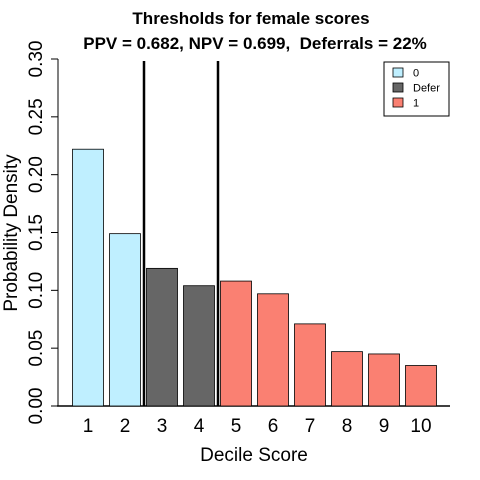 This screenshot has width=480, height=480. I want to click on x-tick-label: 5, so click(236, 426).